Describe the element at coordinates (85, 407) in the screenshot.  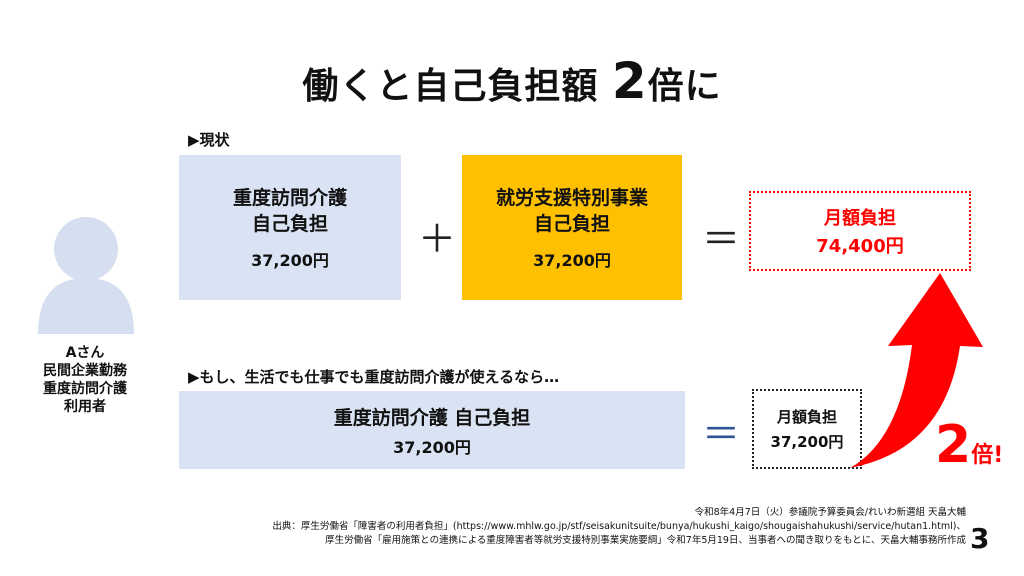
I see `person-line: 利用者` at that location.